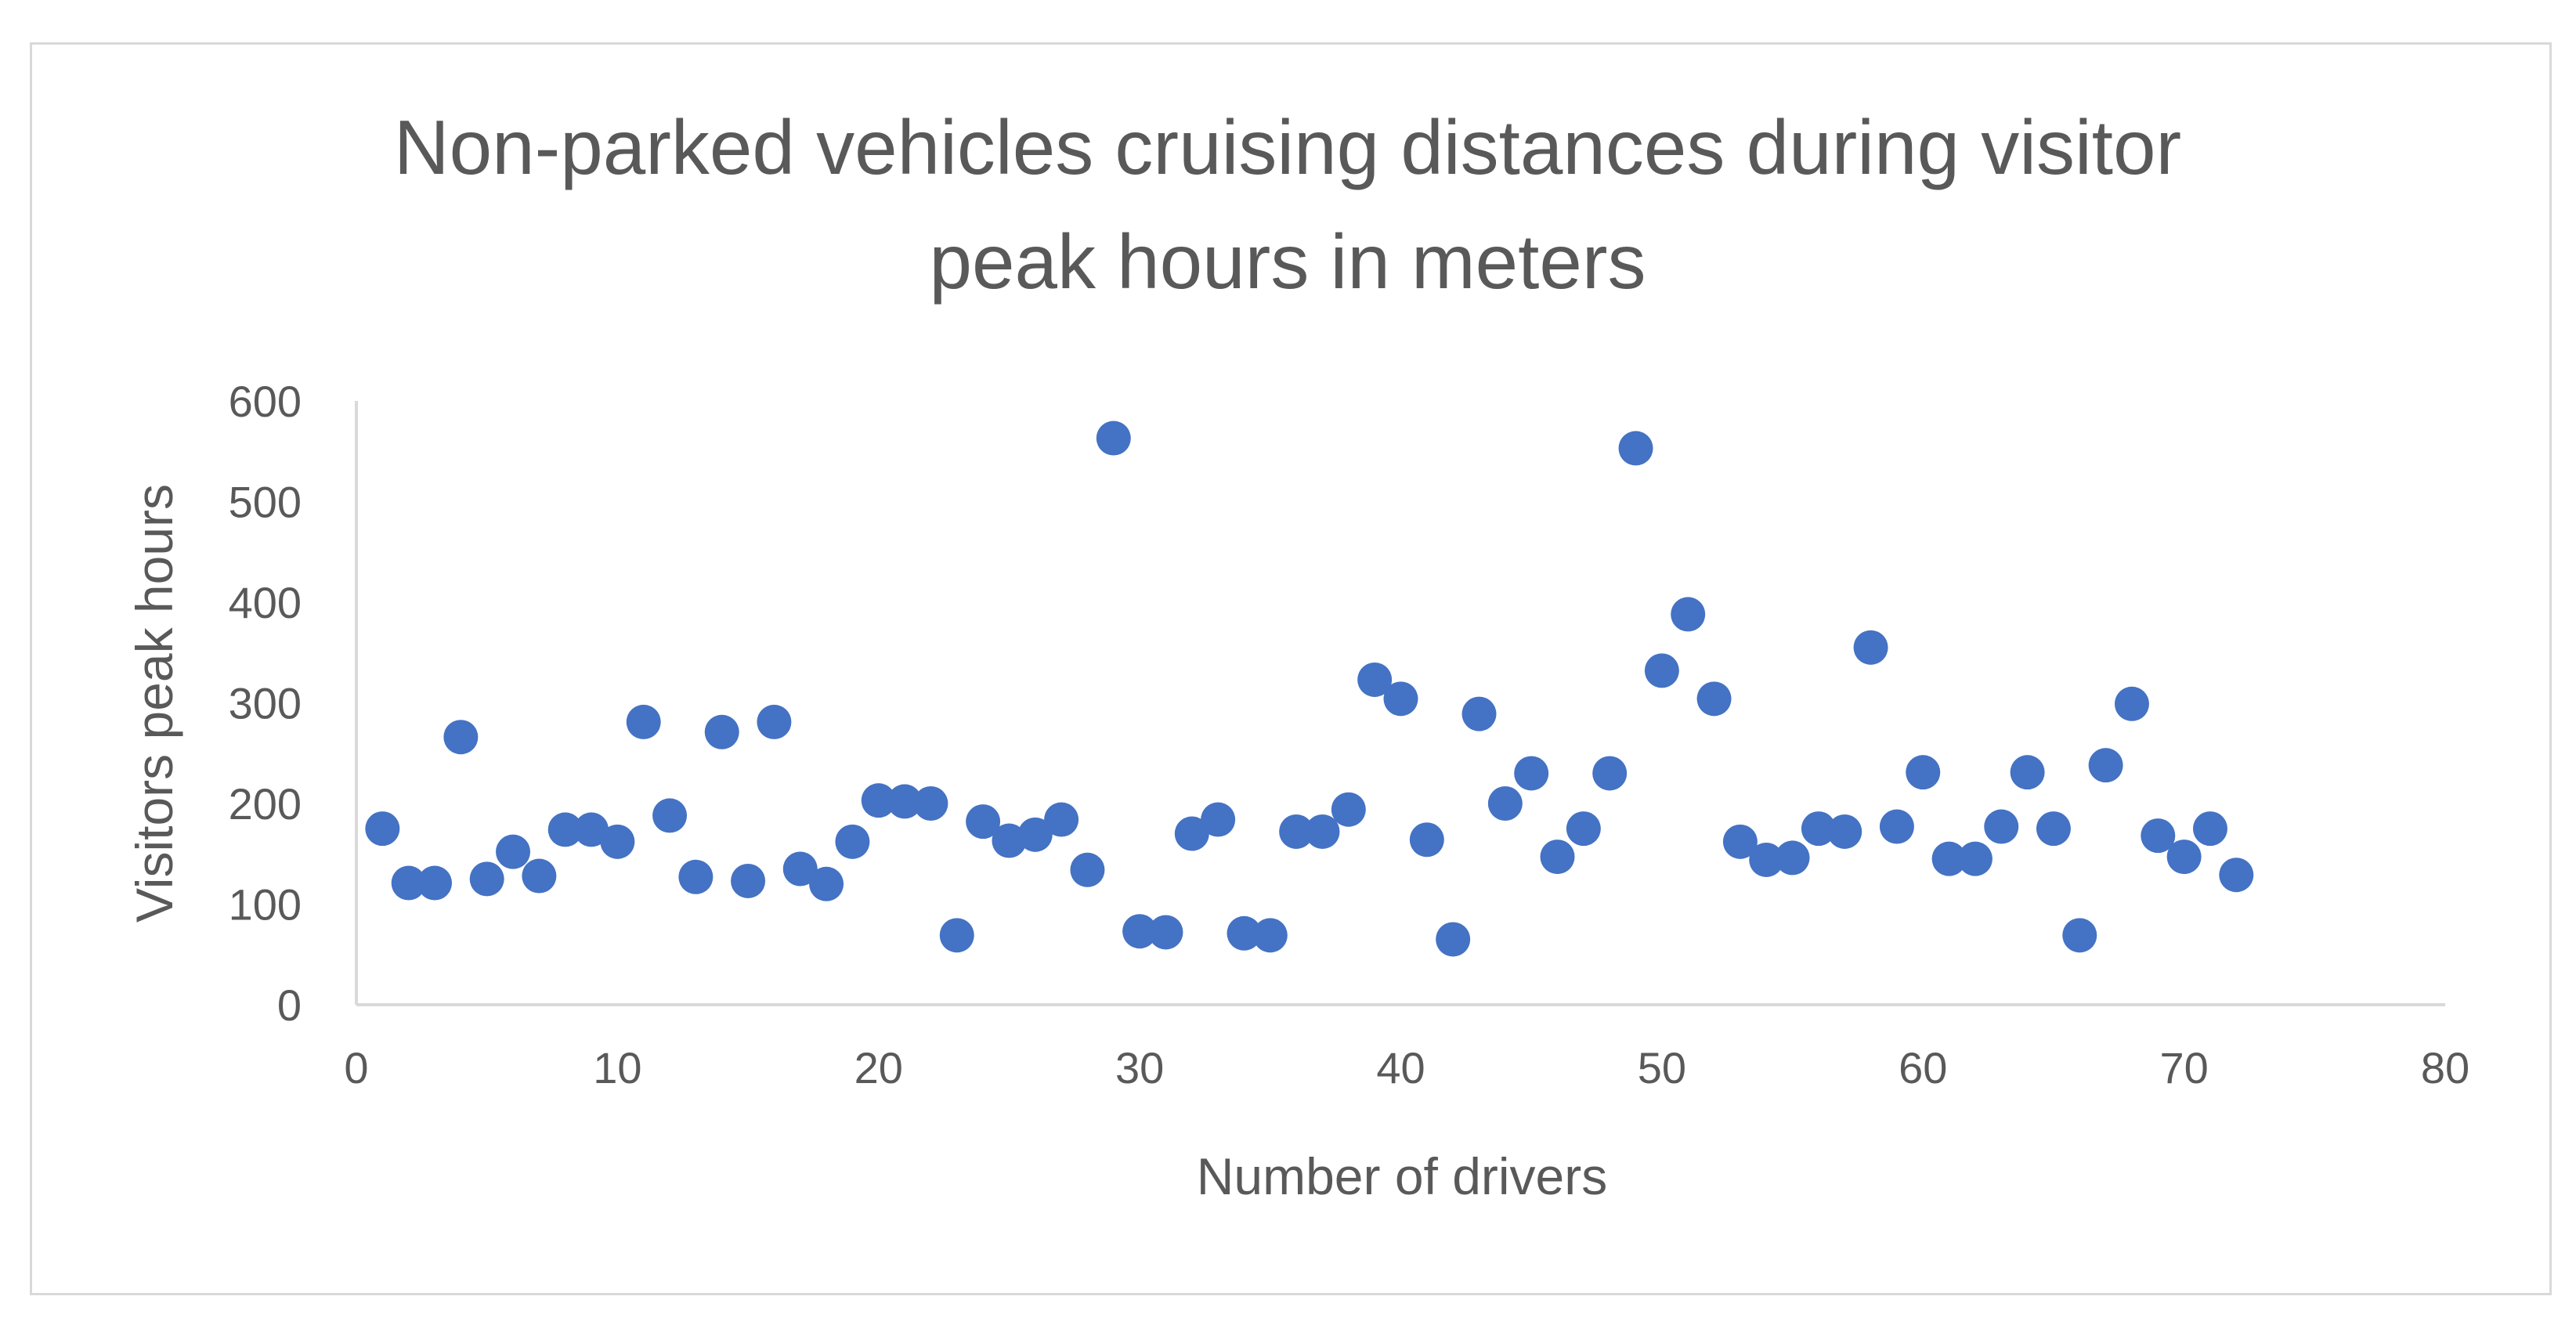  I want to click on y-axis-tick-labels: 0 100 200 300 400 500 600, so click(265, 703).